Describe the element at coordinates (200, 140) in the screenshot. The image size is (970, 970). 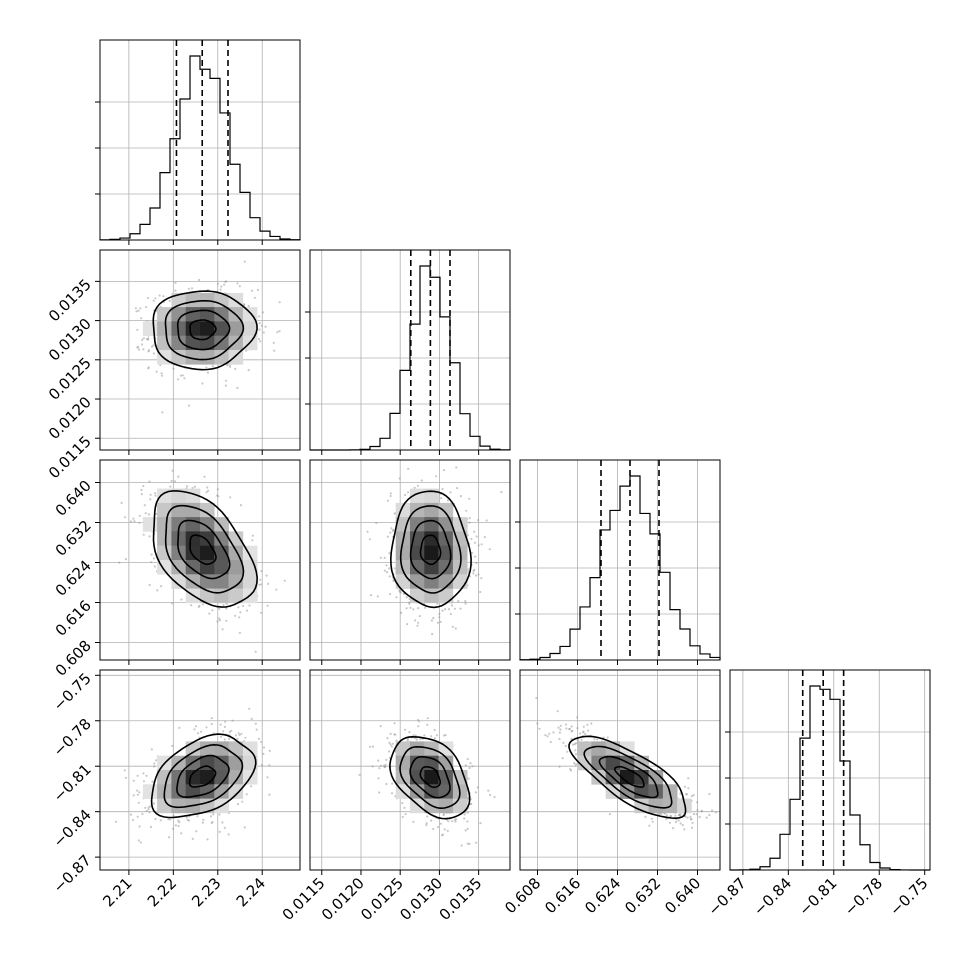
I see `axes-frame` at that location.